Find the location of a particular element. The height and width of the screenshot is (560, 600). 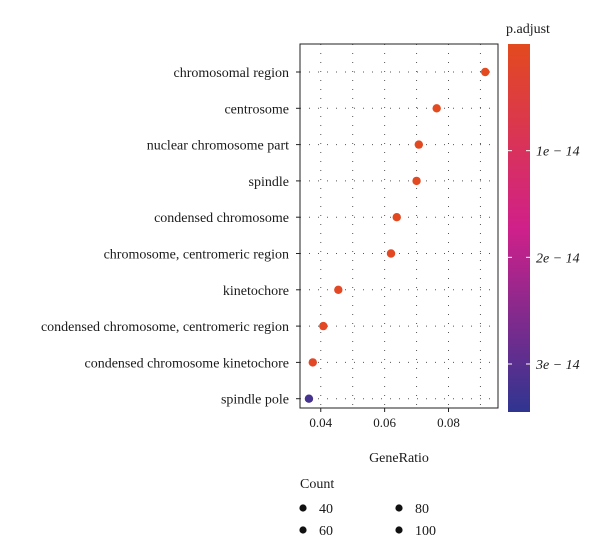

x-axis-tick-label: 0.06 is located at coordinates (384, 422).